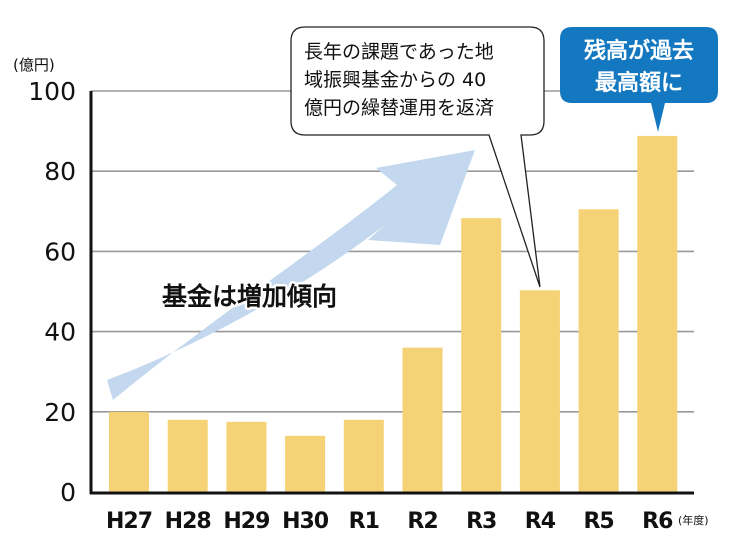 Image resolution: width=740 pixels, height=549 pixels. What do you see at coordinates (539, 391) in the screenshot?
I see `bar-R4` at bounding box center [539, 391].